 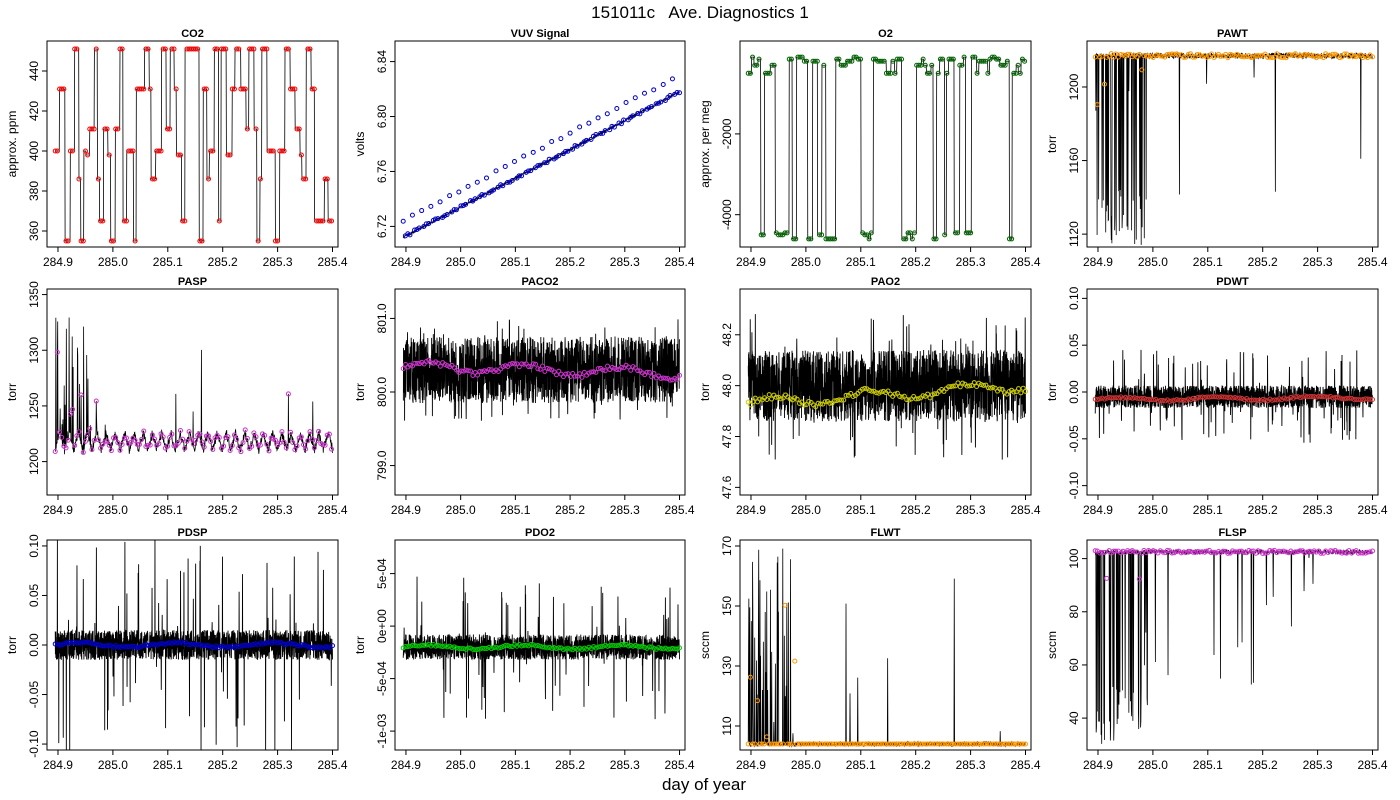 I want to click on x-tick-label-co2: 285.1, so click(x=168, y=262).